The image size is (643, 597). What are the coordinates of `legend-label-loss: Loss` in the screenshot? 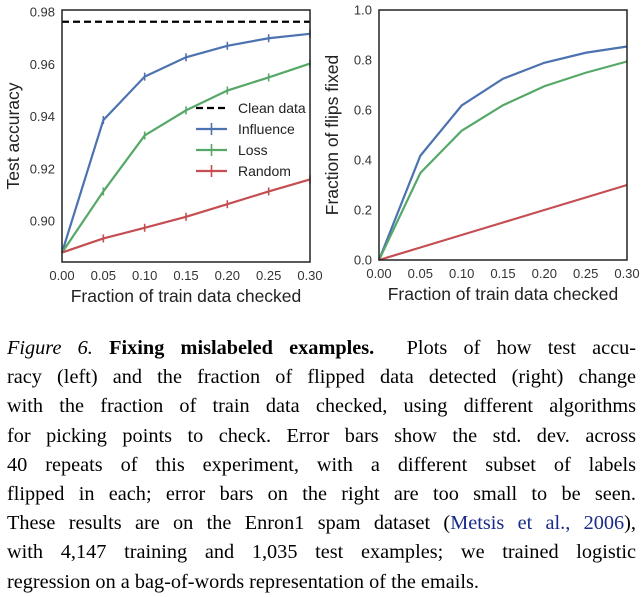 It's located at (253, 150).